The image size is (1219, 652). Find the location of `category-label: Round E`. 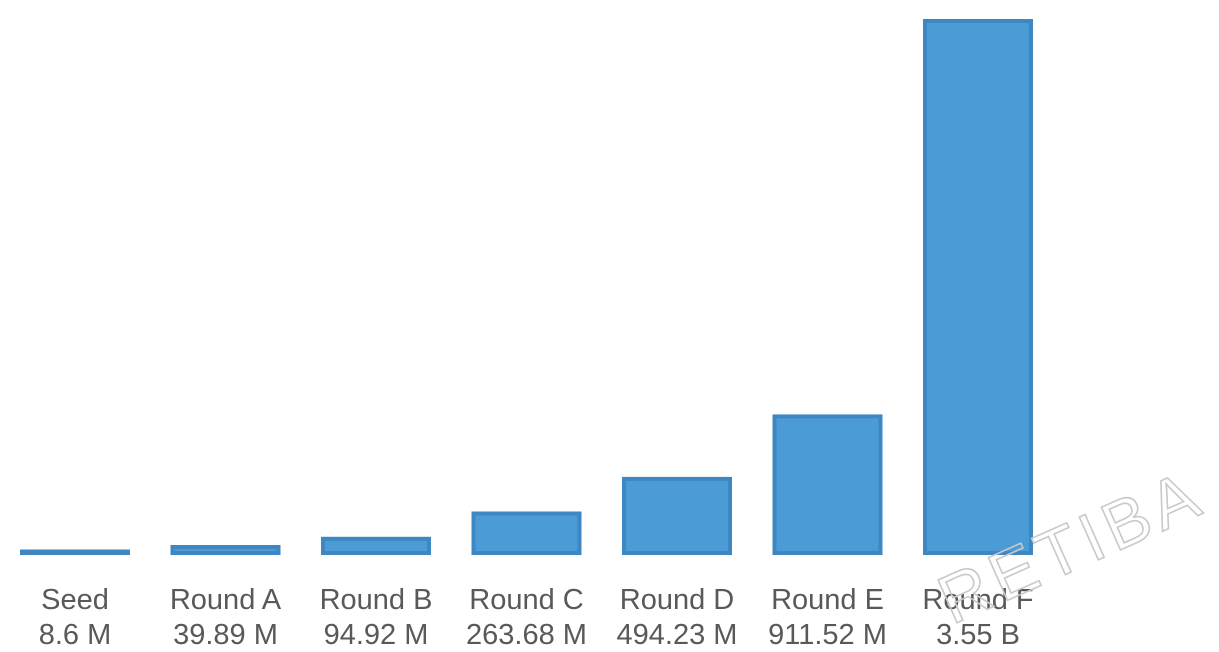

category-label: Round E is located at coordinates (827, 600).